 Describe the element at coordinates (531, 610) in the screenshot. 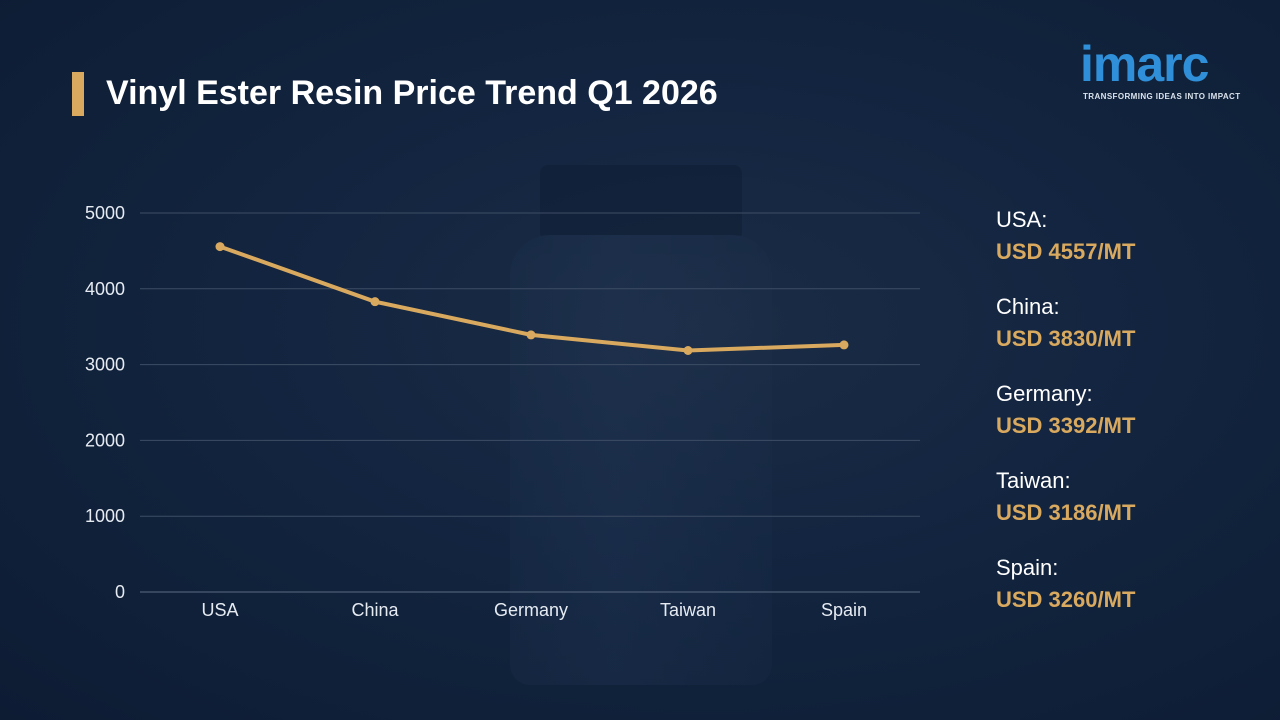

I see `x-tick-label: Germany` at that location.